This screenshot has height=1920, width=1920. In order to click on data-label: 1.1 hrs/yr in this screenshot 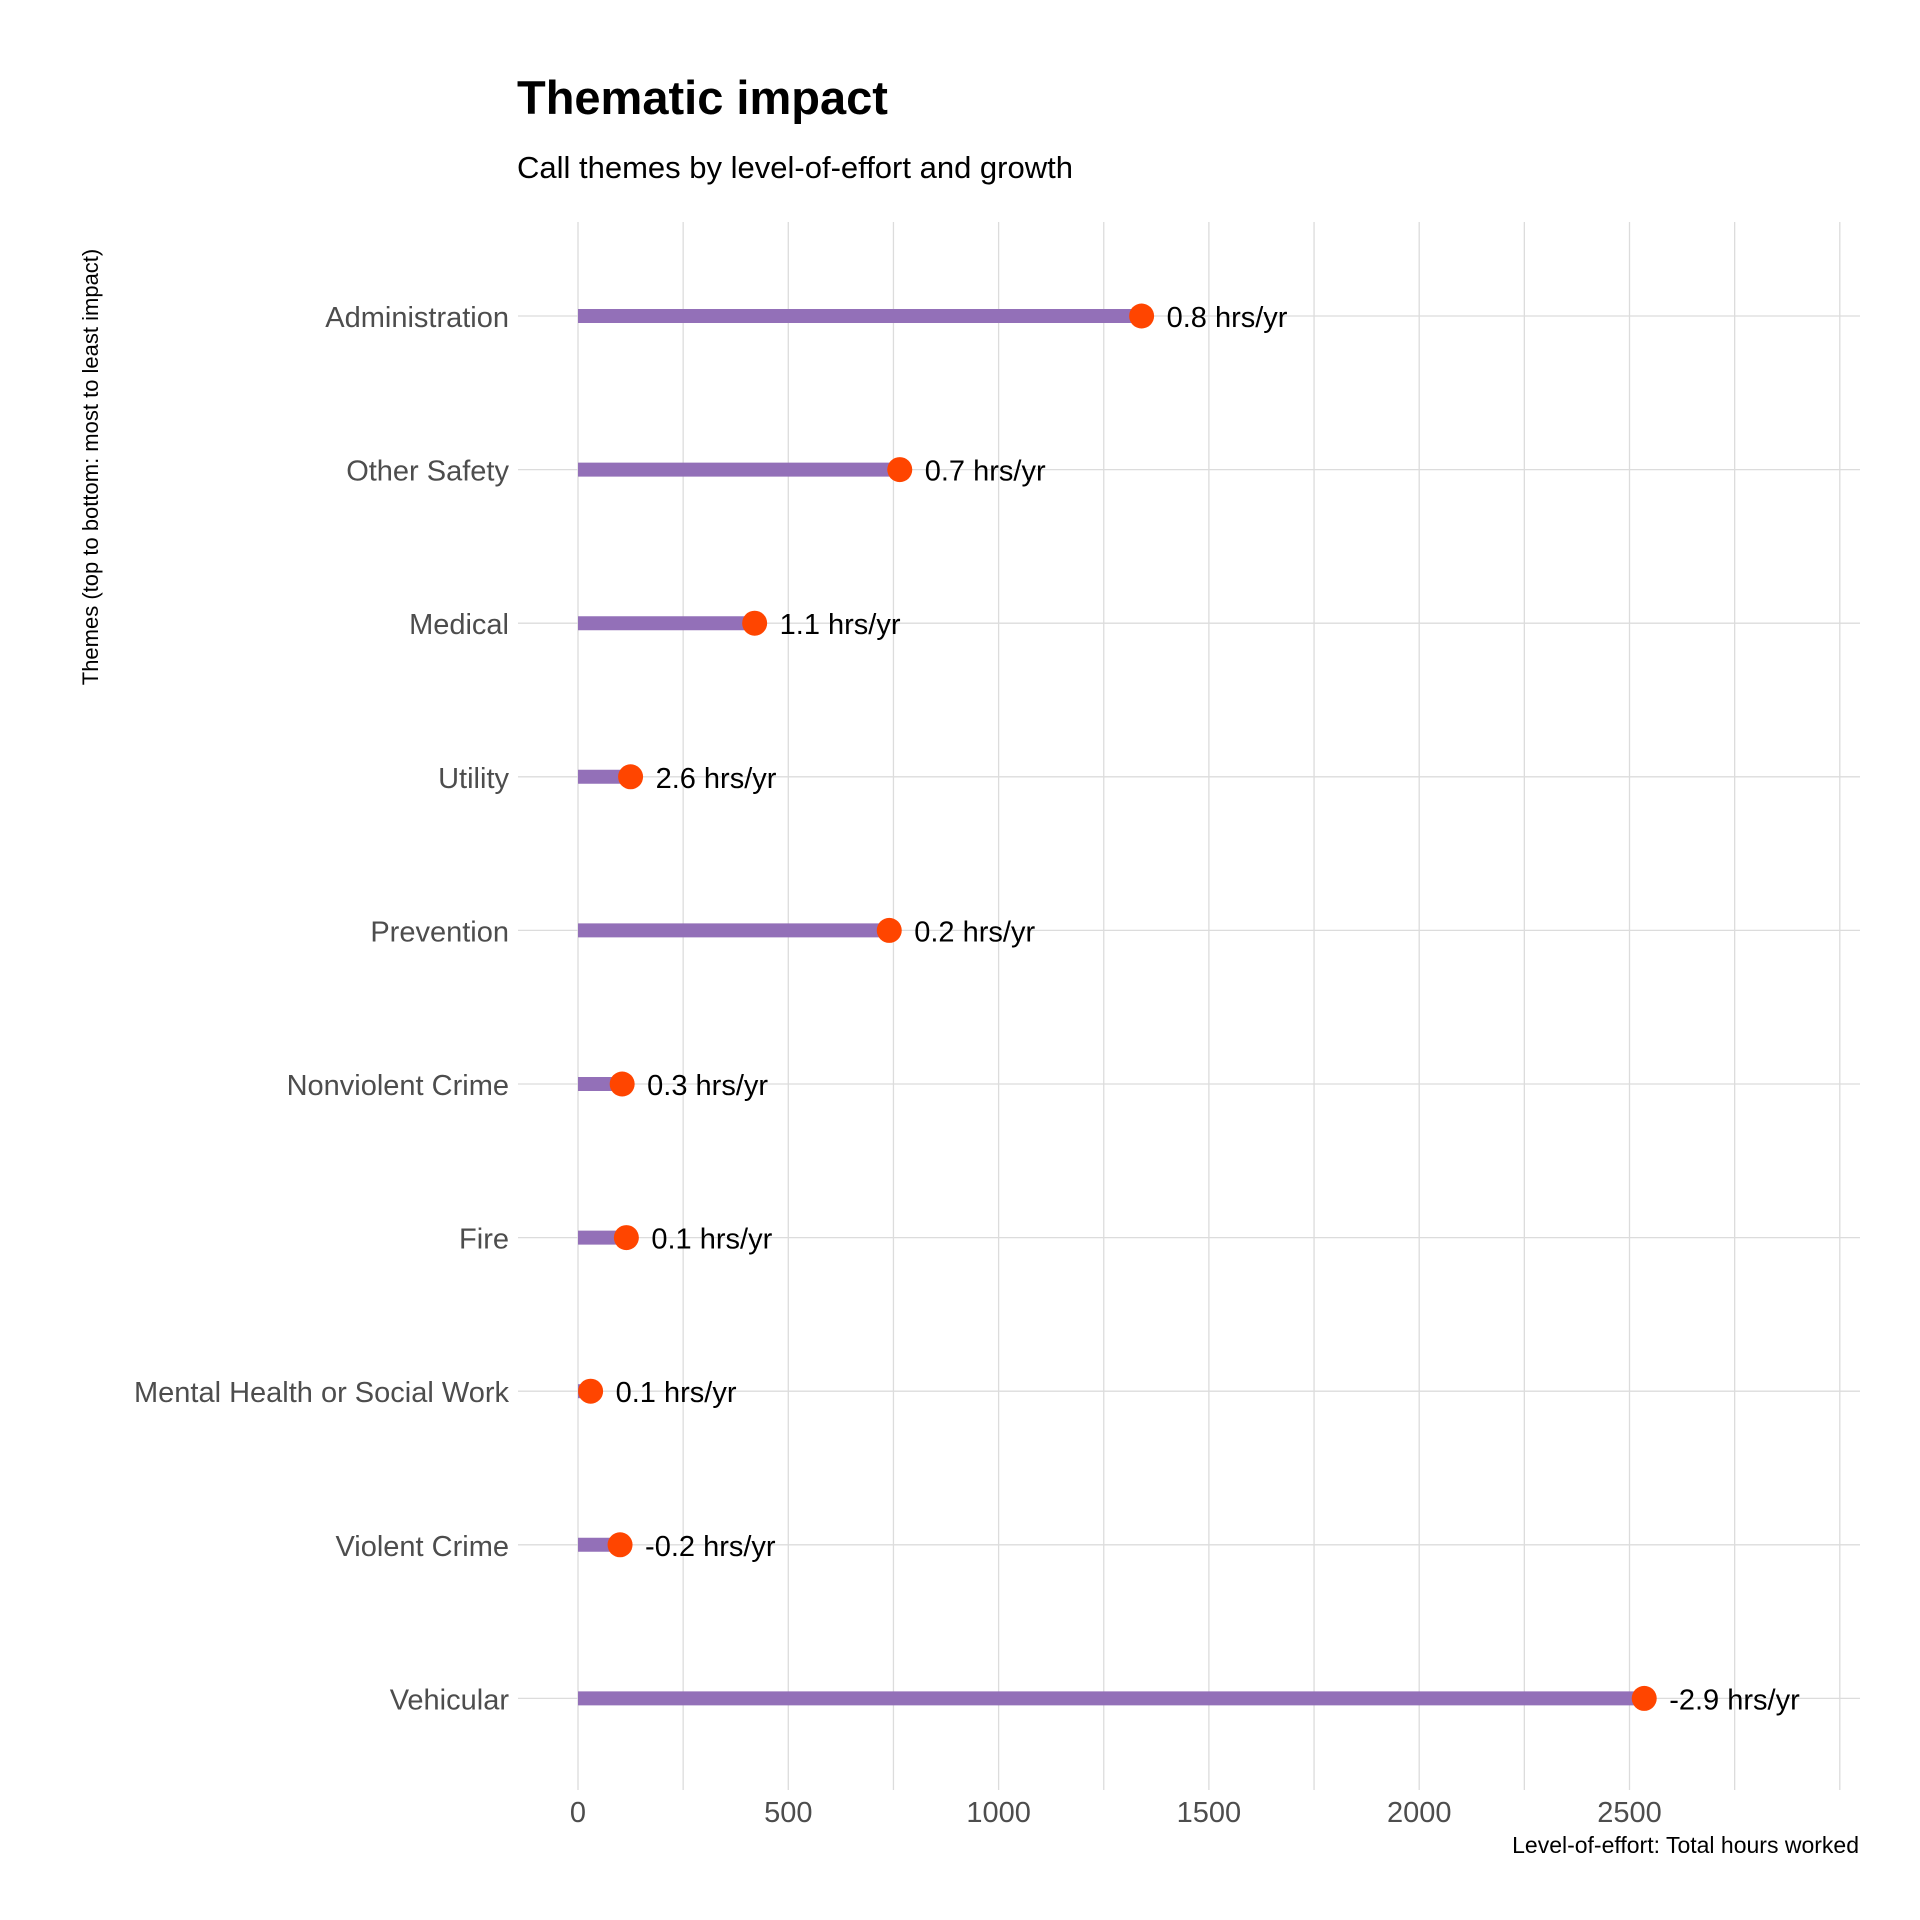, I will do `click(840, 625)`.